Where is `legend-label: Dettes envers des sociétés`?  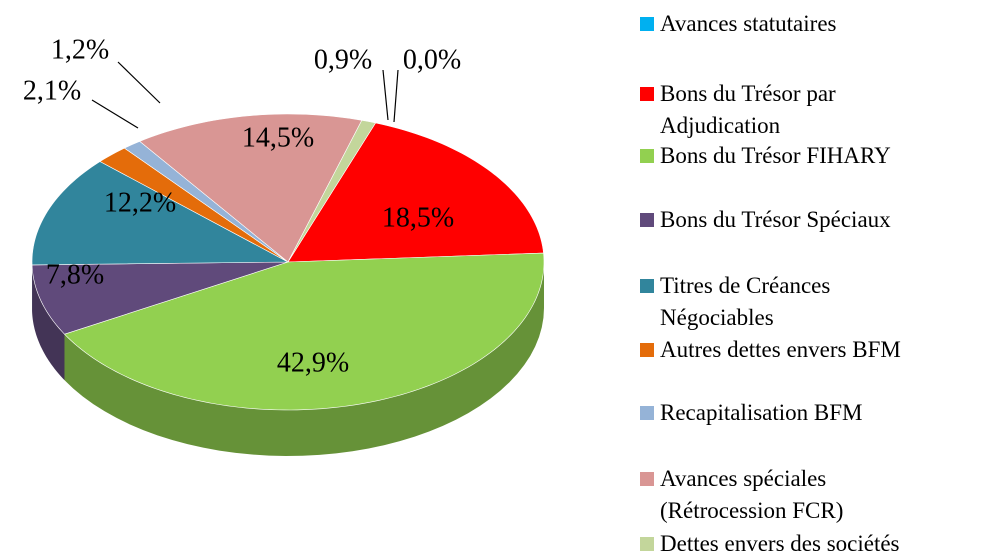
legend-label: Dettes envers des sociétés is located at coordinates (780, 543).